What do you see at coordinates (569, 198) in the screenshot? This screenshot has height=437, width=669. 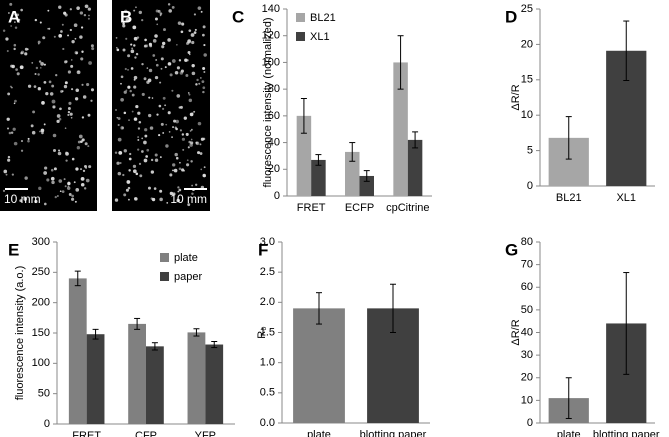 I see `x-tick-label: BL21` at bounding box center [569, 198].